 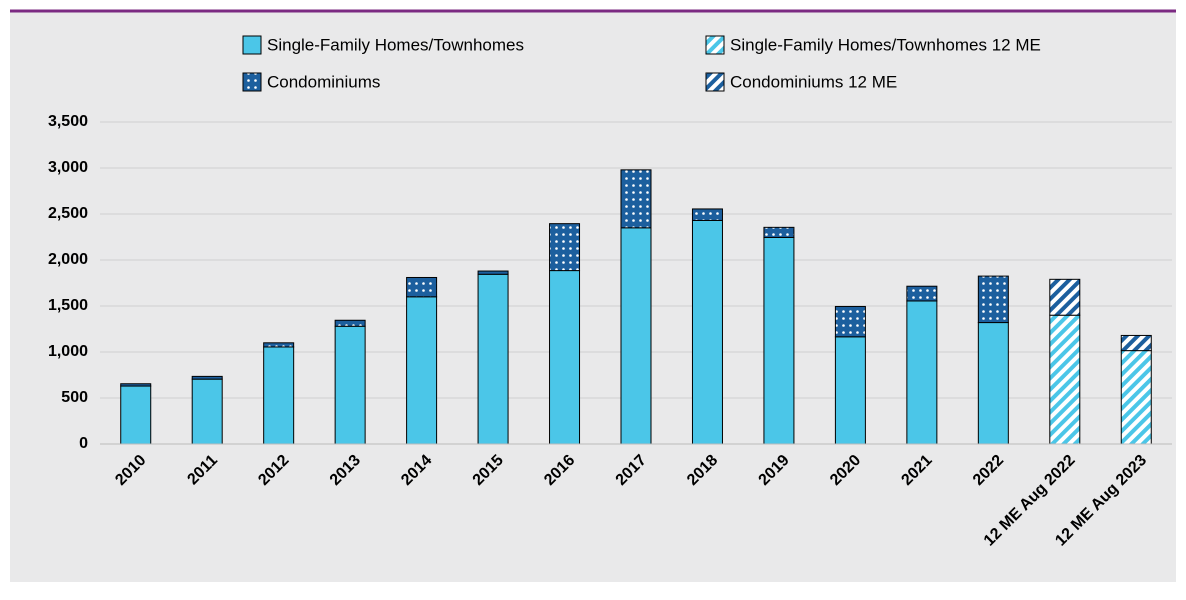 What do you see at coordinates (68, 121) in the screenshot?
I see `y-tick-label: 3,500` at bounding box center [68, 121].